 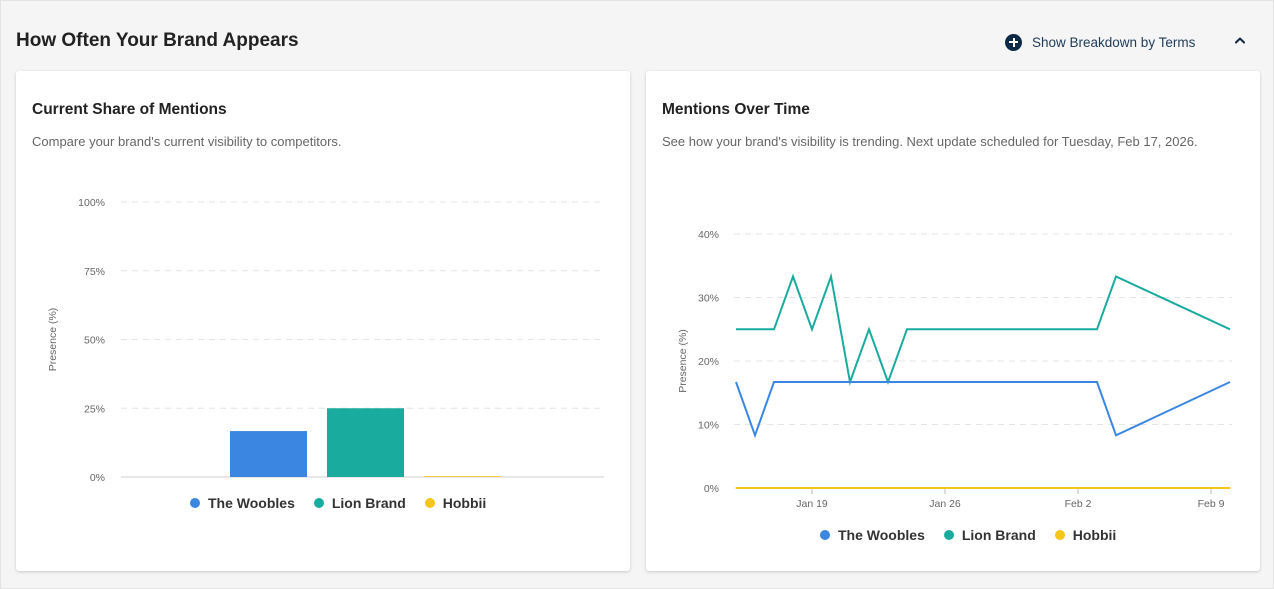 What do you see at coordinates (462, 476) in the screenshot?
I see `bar-hobbii` at bounding box center [462, 476].